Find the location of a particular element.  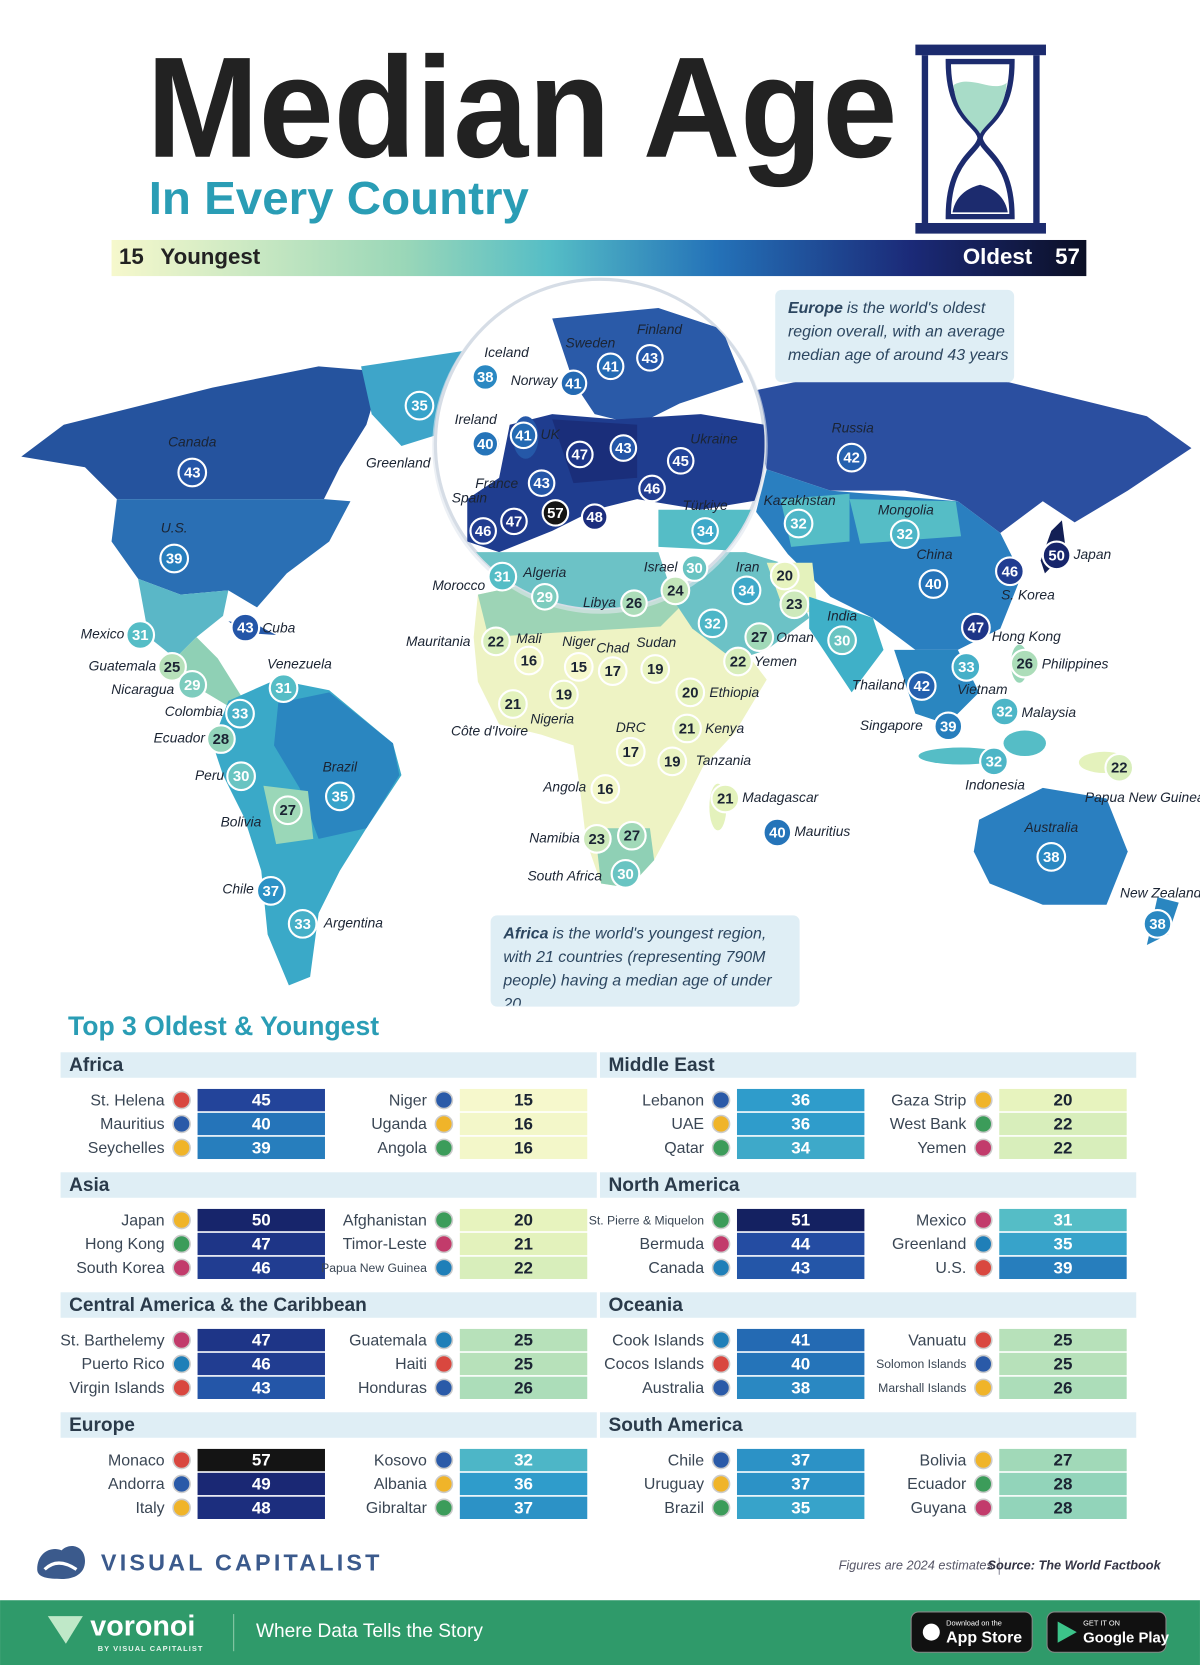

value-label: 41 is located at coordinates (573, 384).